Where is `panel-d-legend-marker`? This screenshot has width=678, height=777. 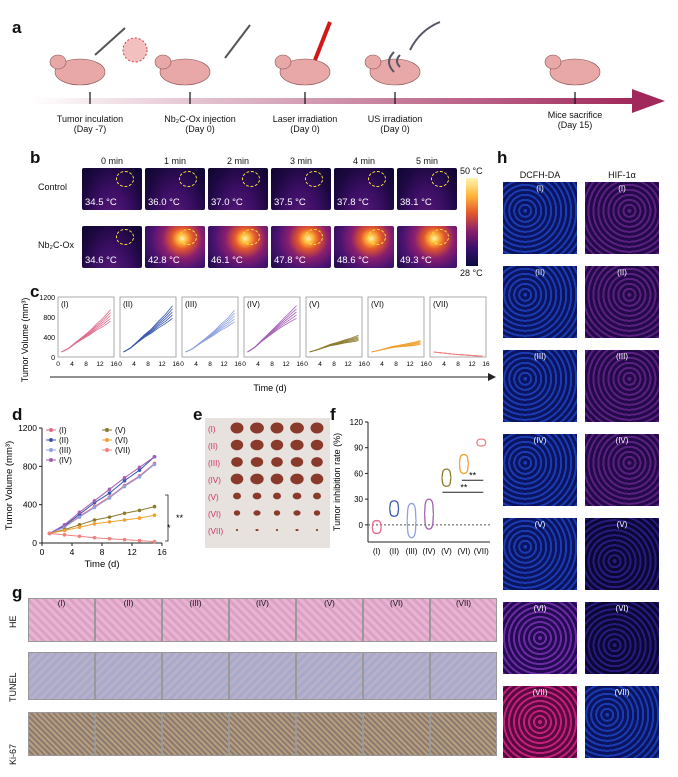
panel-d-legend-marker is located at coordinates (51, 440).